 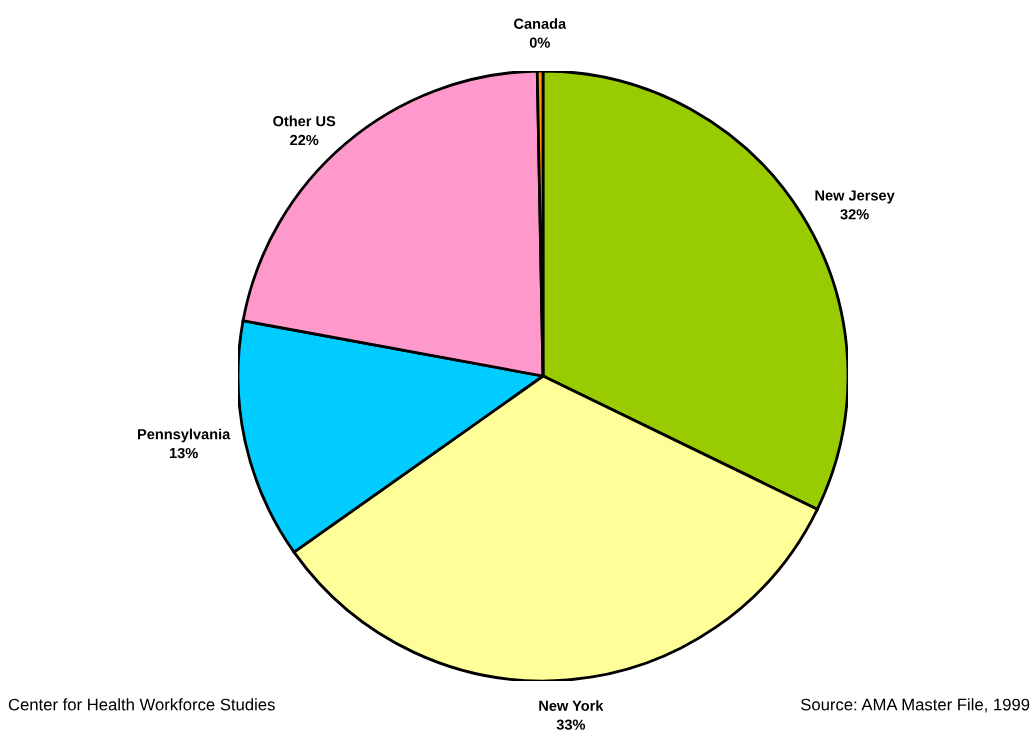 What do you see at coordinates (571, 724) in the screenshot?
I see `data-label: 33%` at bounding box center [571, 724].